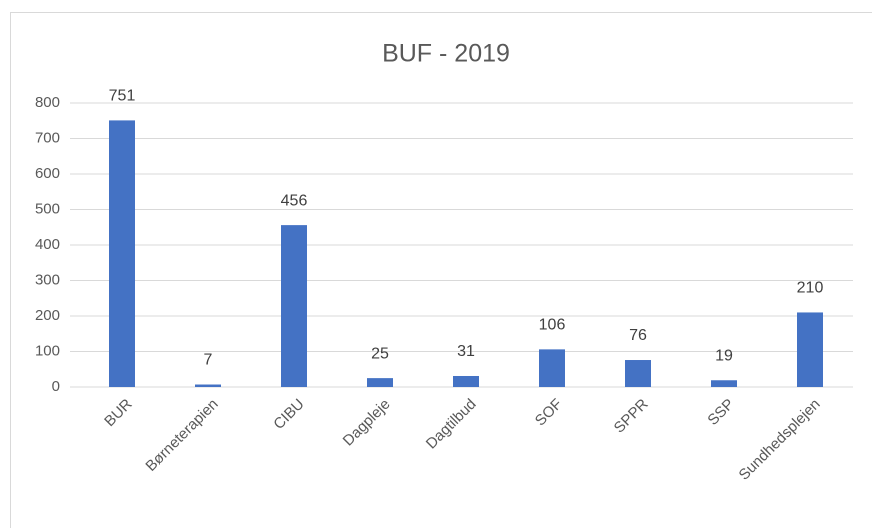 This screenshot has height=528, width=872. What do you see at coordinates (466, 351) in the screenshot?
I see `data-label: 31` at bounding box center [466, 351].